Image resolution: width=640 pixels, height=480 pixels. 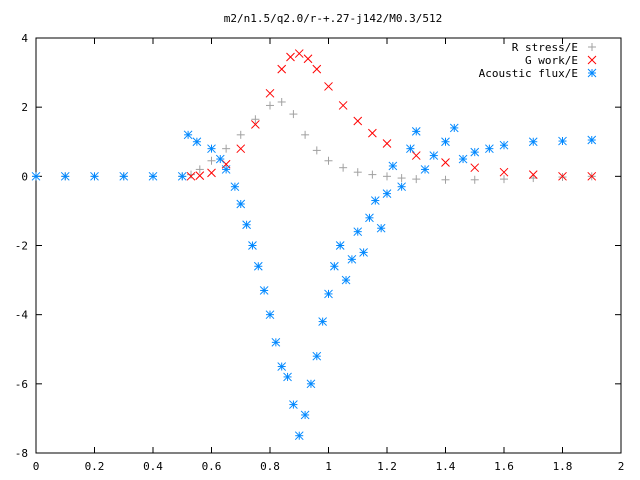 I want to click on x-tick-label: 1.2, so click(x=387, y=466).